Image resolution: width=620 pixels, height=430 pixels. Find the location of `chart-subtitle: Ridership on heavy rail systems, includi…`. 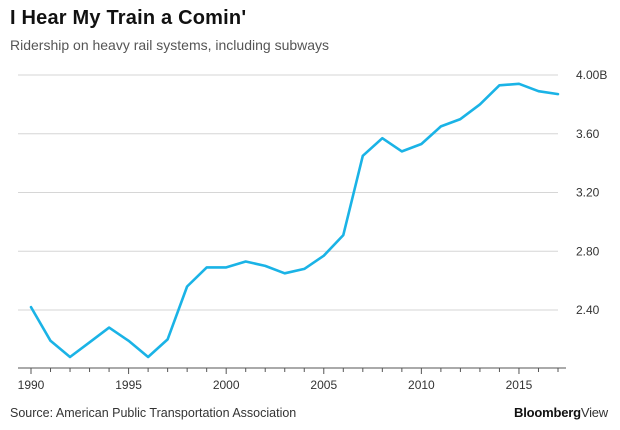

chart-subtitle: Ridership on heavy rail systems, includi… is located at coordinates (170, 45).